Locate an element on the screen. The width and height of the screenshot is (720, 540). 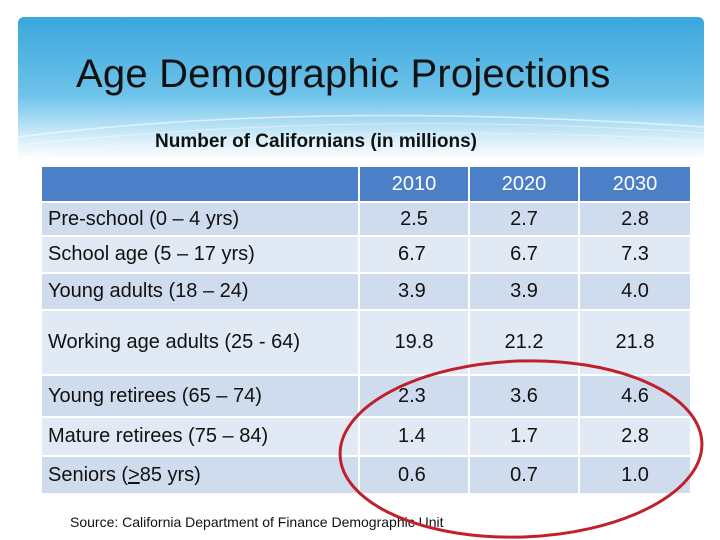
value-cell: 1.0 is located at coordinates (635, 476).